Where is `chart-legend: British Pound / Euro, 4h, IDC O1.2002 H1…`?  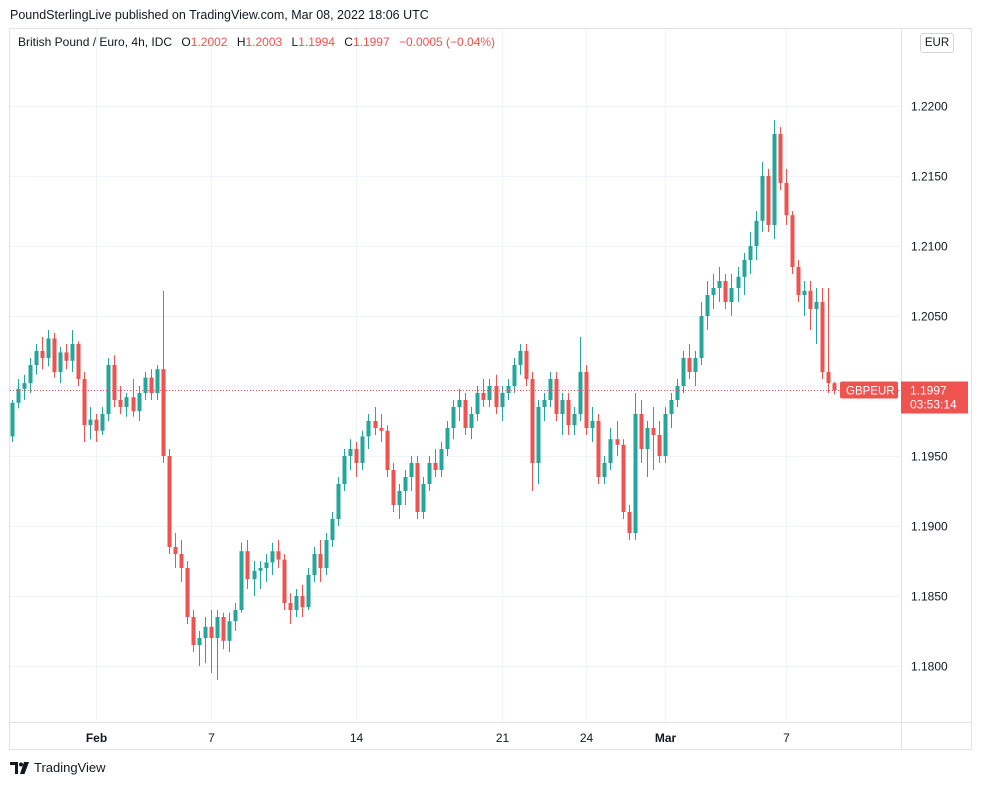
chart-legend: British Pound / Euro, 4h, IDC O1.2002 H1… is located at coordinates (256, 42).